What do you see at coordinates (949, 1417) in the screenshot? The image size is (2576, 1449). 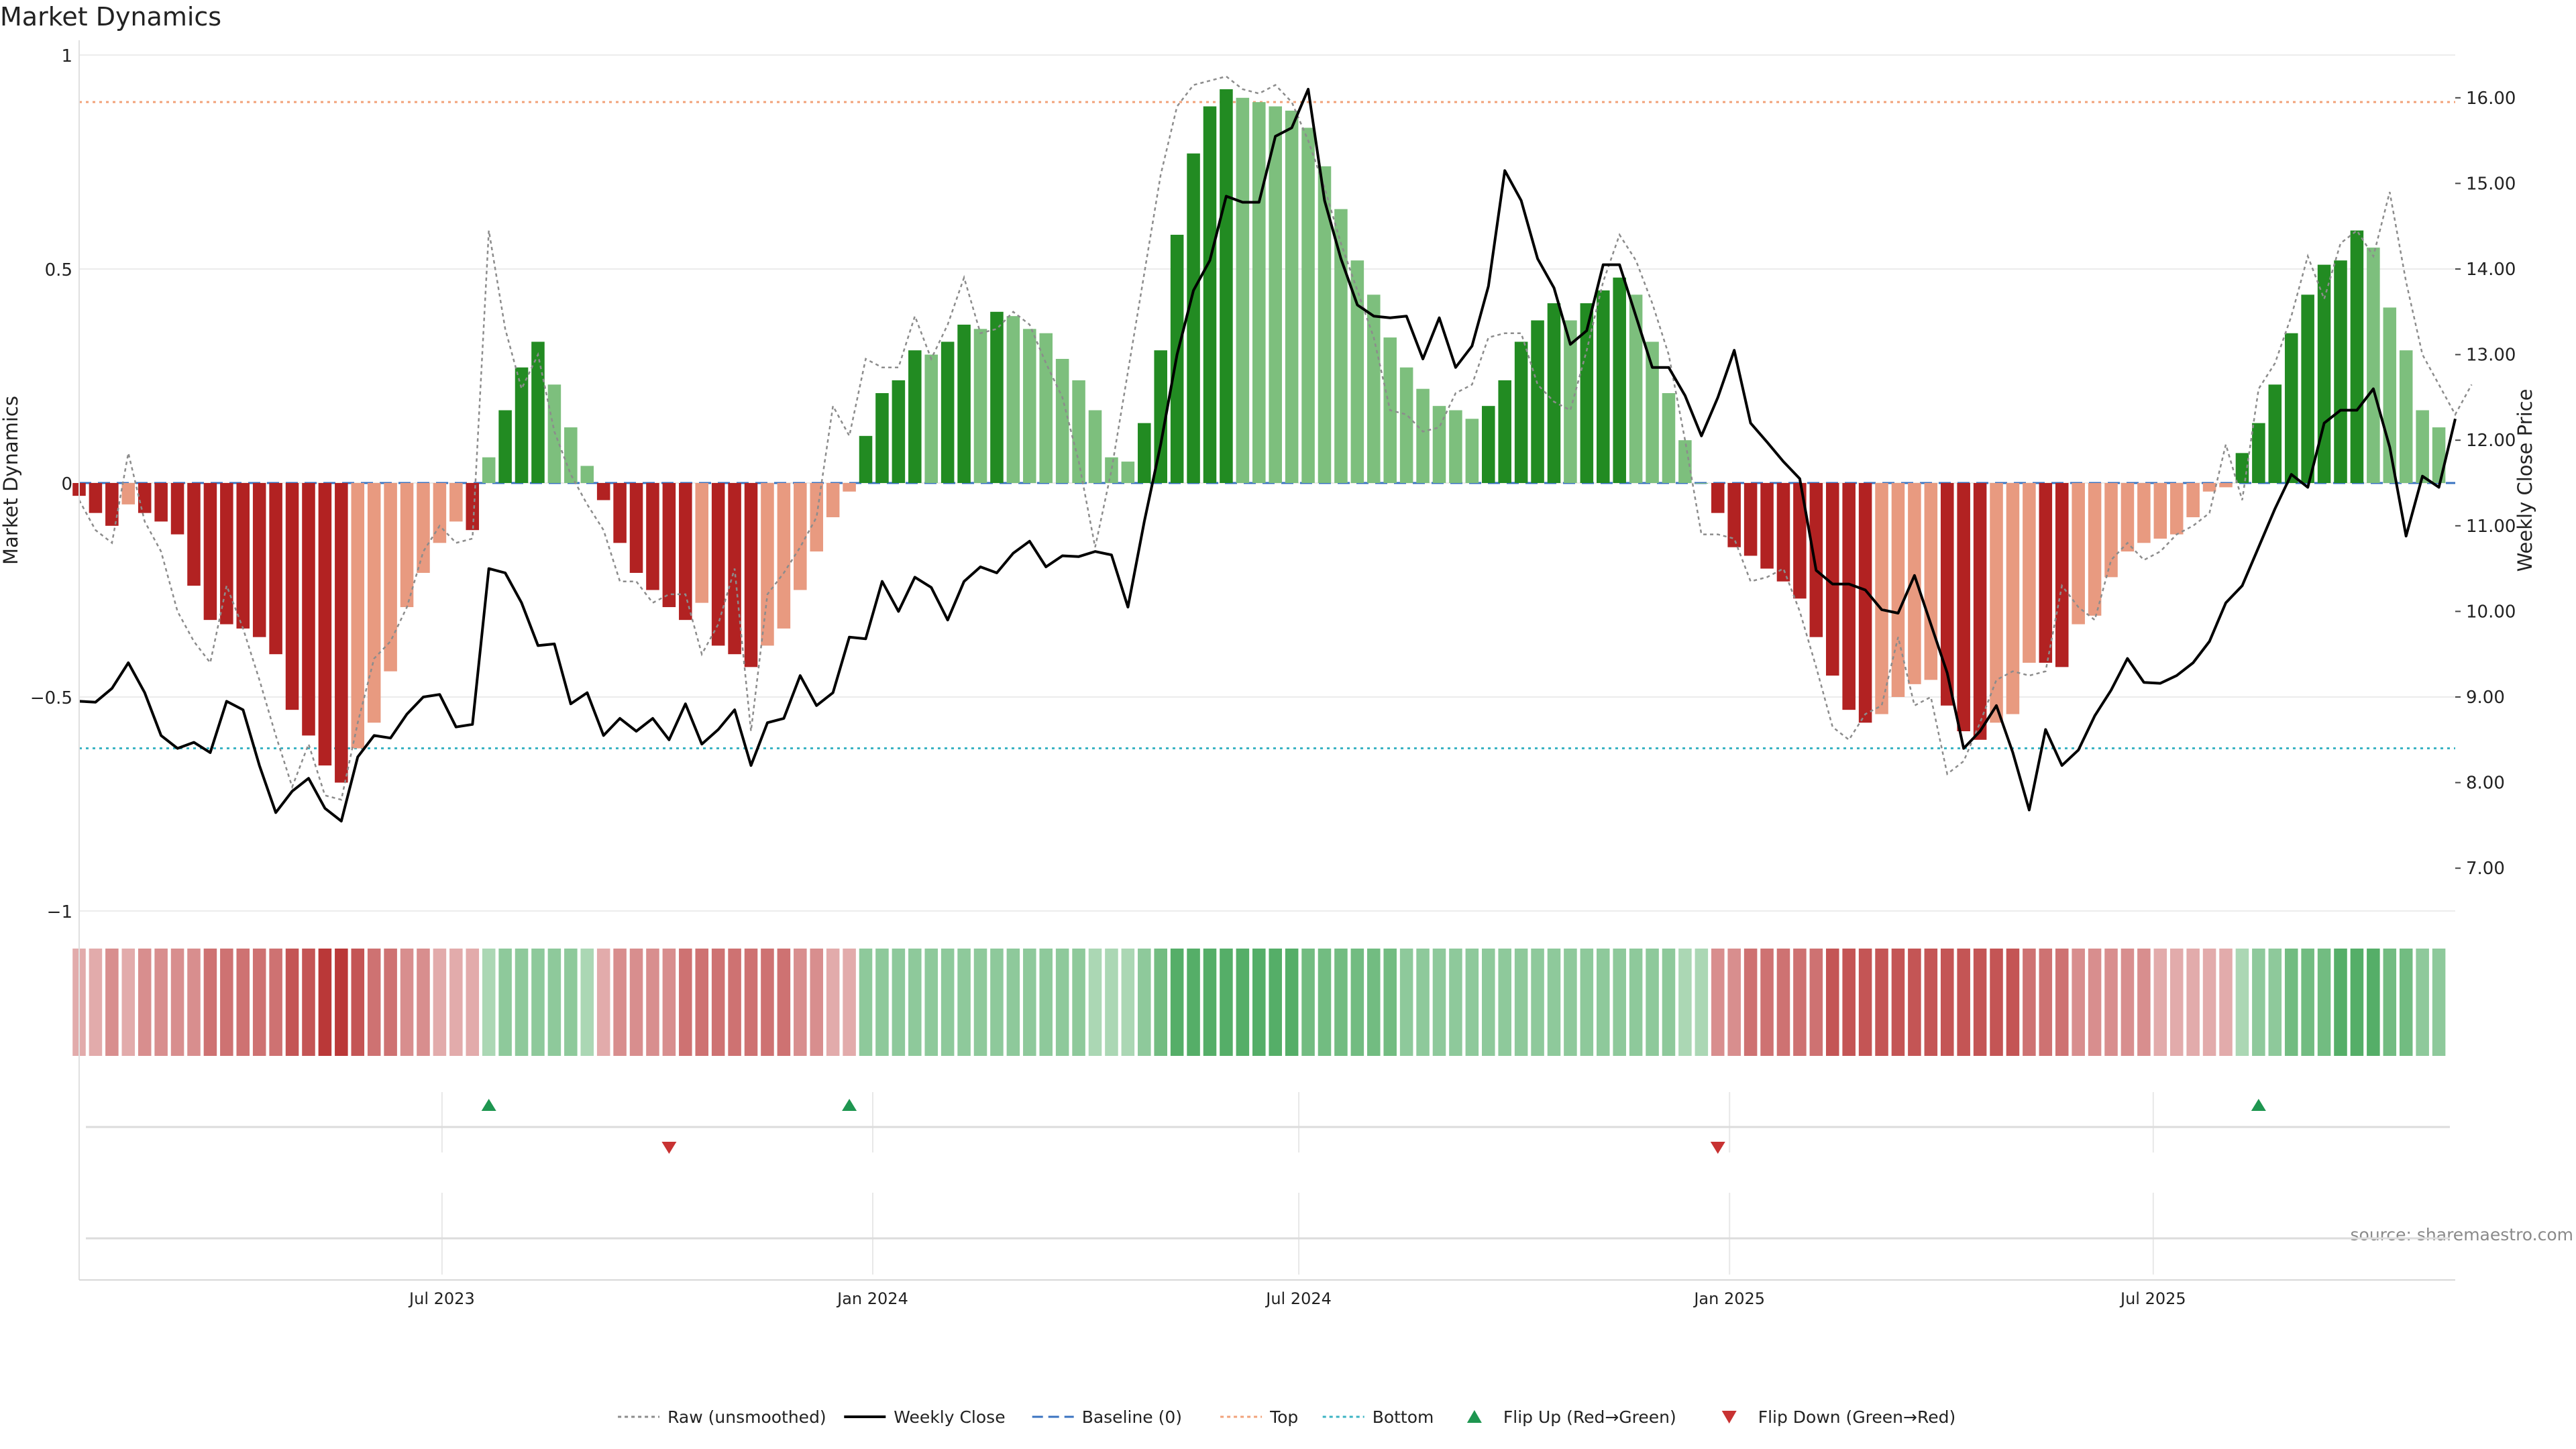 I see `legend-label: Weekly Close` at bounding box center [949, 1417].